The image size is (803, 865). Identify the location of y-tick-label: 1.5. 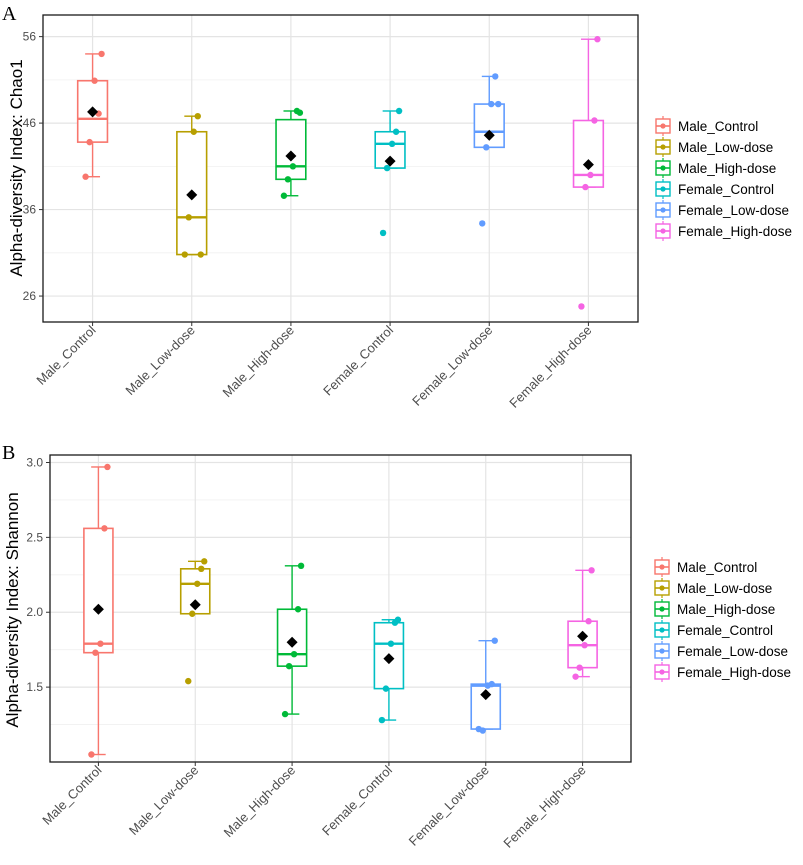
(34, 687).